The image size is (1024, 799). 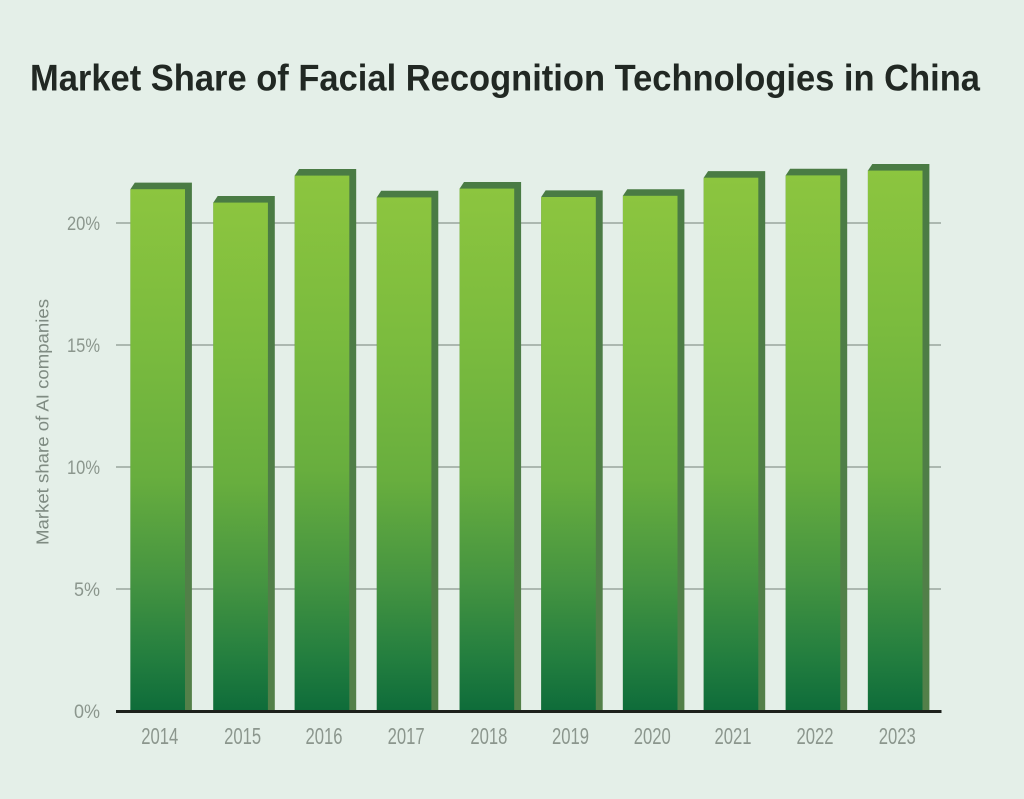 I want to click on svg-text: 20%, so click(x=83, y=224).